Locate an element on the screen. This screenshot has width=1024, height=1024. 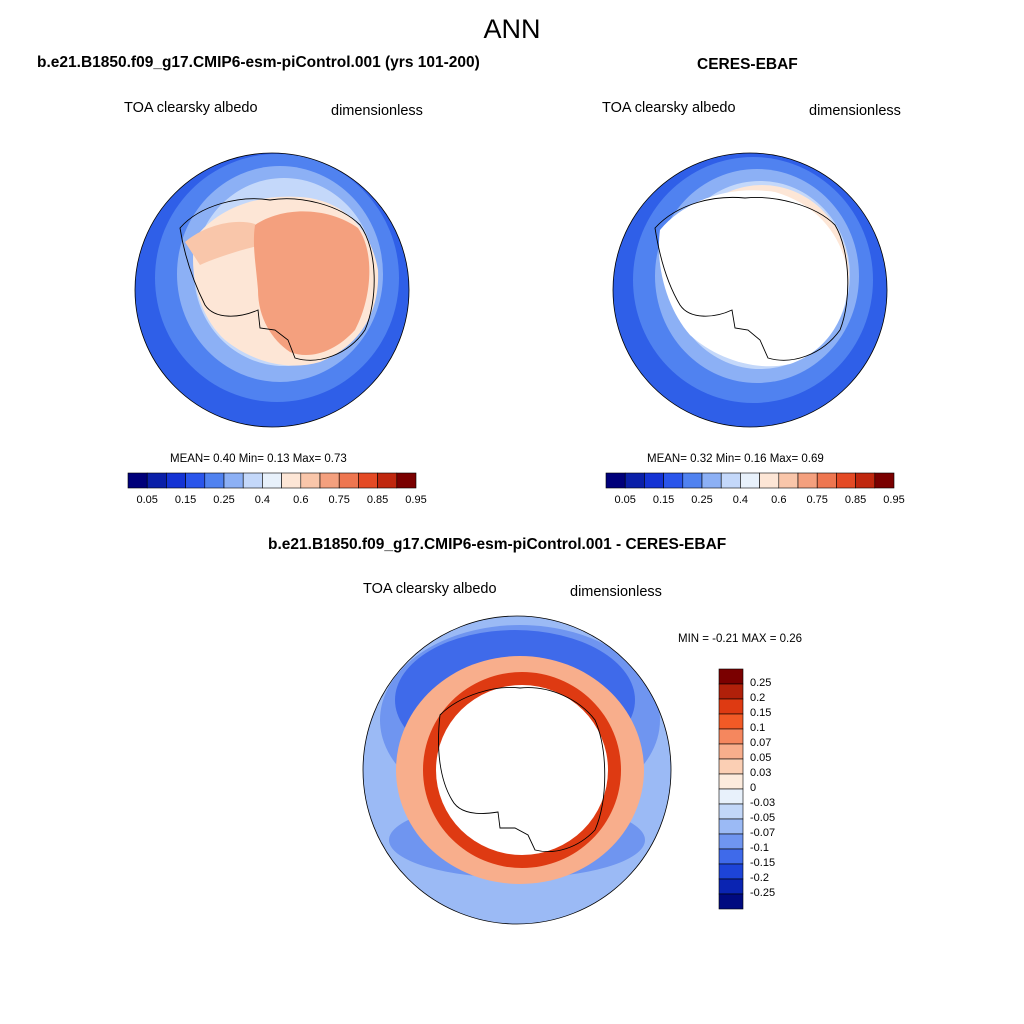
panel-1-map-border is located at coordinates (272, 290).